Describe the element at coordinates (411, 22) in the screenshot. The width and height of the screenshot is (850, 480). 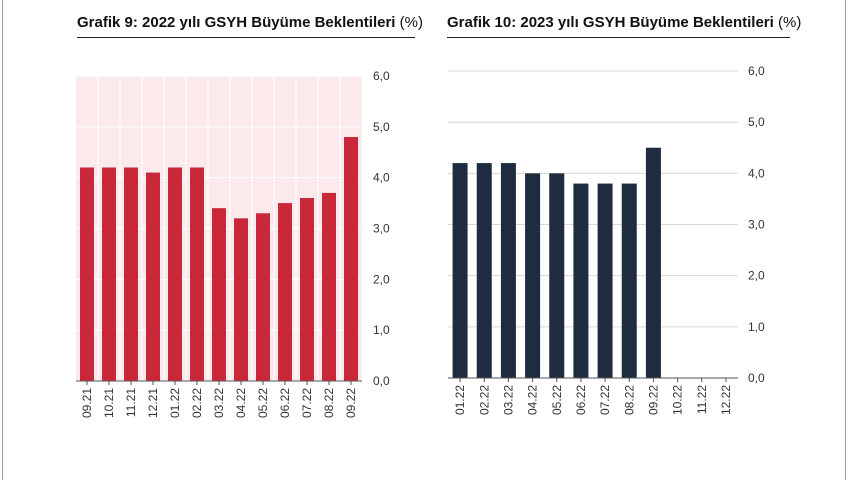
I see `chart9-unit: (%)` at that location.